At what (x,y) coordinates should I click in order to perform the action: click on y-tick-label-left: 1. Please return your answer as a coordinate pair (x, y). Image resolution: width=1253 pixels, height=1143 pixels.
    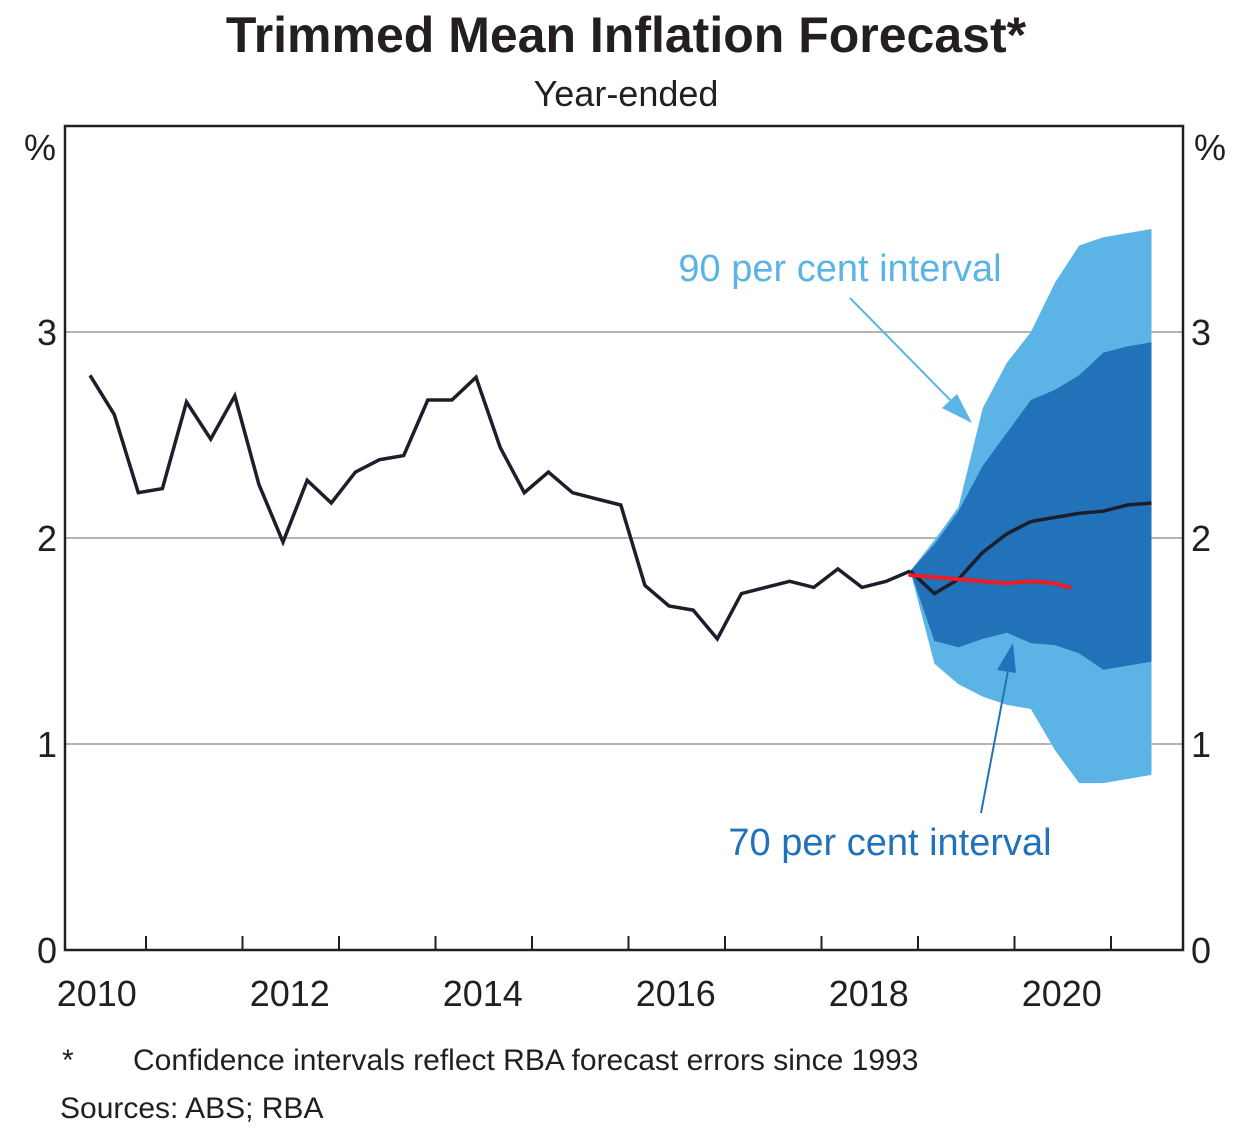
    Looking at the image, I should click on (47, 744).